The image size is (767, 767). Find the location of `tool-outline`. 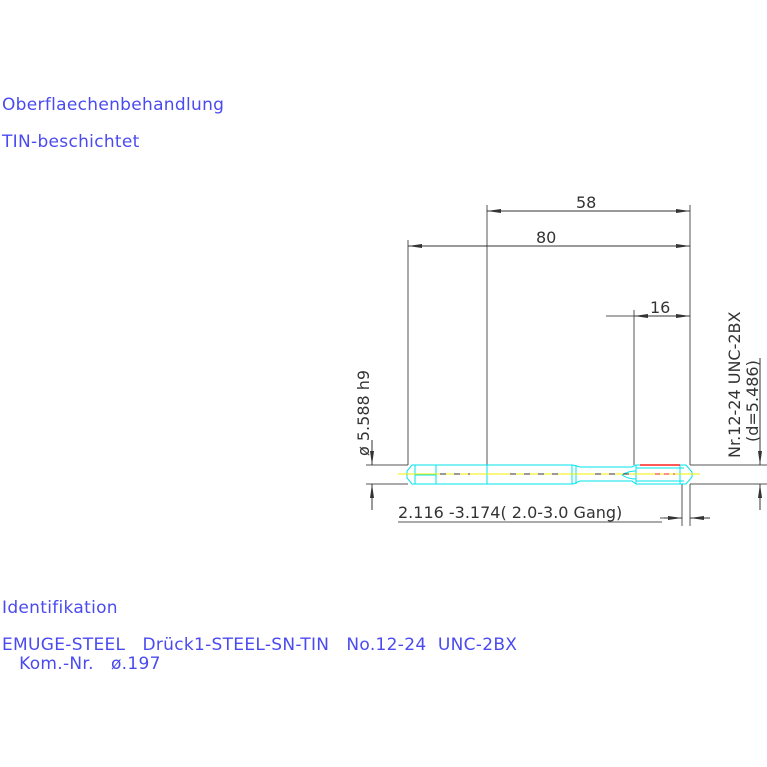

tool-outline is located at coordinates (549, 474).